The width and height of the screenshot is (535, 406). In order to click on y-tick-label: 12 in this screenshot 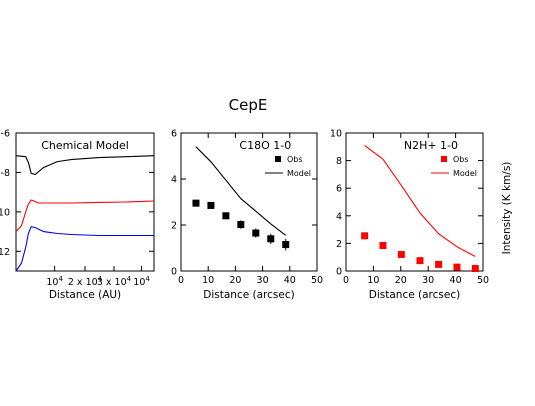, I will do `click(5, 252)`.